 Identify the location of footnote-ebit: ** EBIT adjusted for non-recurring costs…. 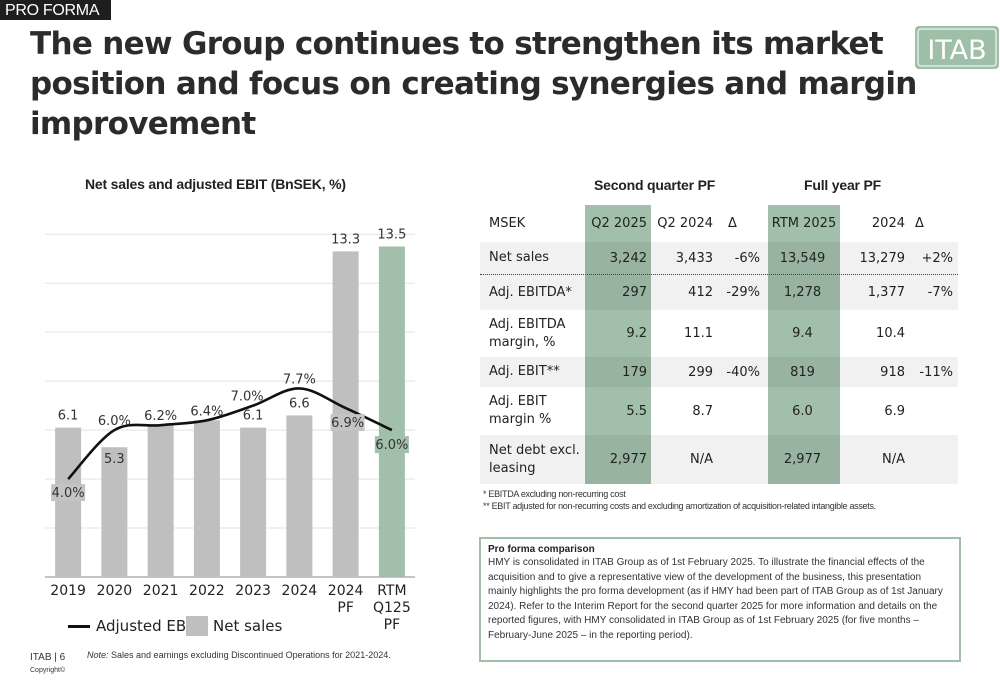
(679, 506).